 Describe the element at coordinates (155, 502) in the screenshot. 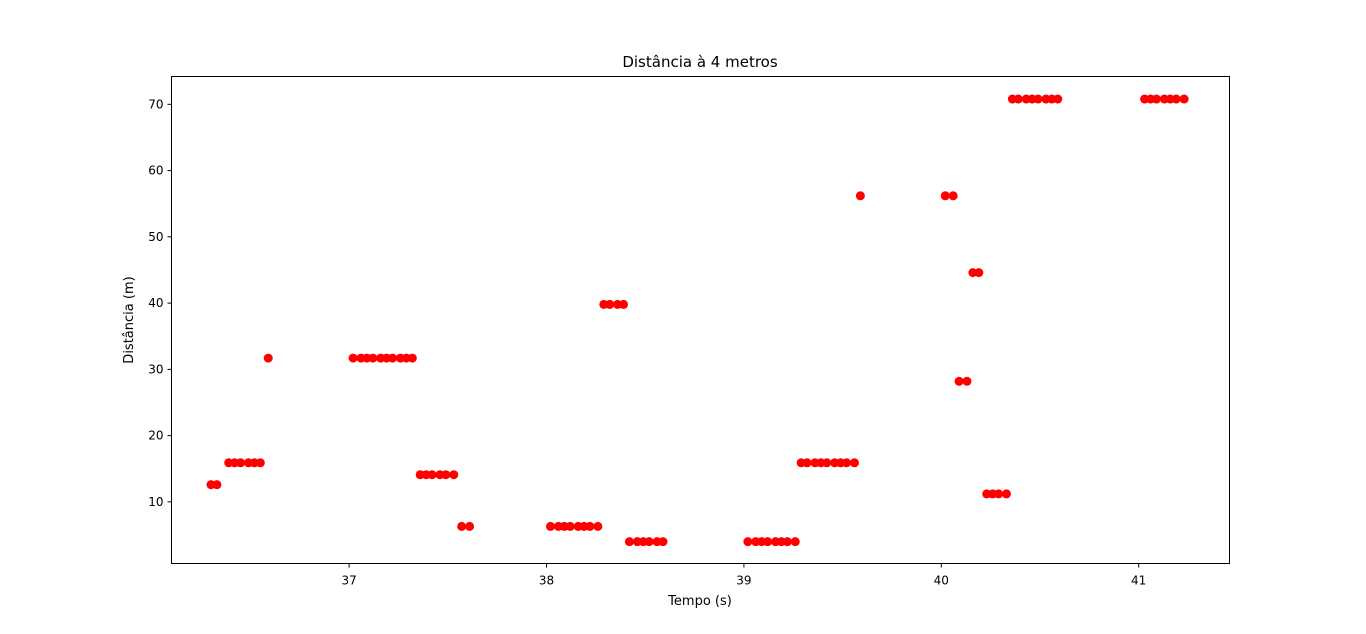

I see `y-tick-label: 10` at that location.